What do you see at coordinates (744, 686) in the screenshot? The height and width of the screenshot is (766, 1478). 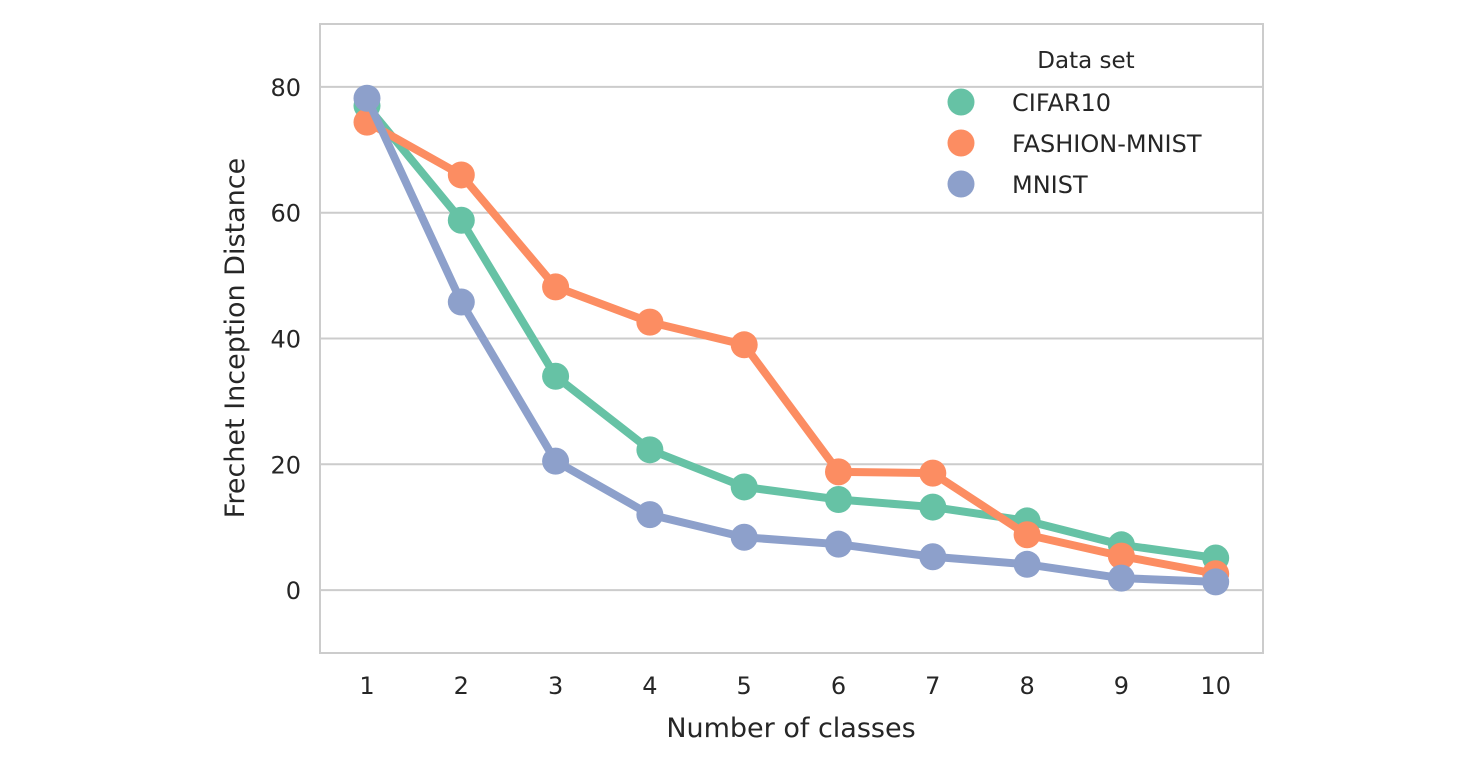 I see `x-tick-label: 5` at bounding box center [744, 686].